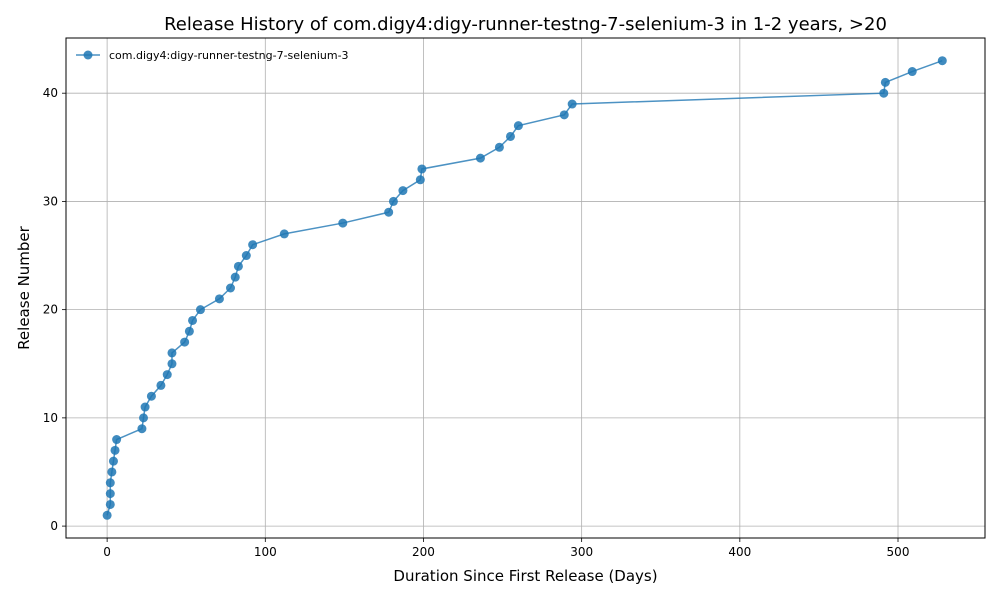 This screenshot has width=1000, height=600. What do you see at coordinates (107, 552) in the screenshot?
I see `x-tick-label: 0` at bounding box center [107, 552].